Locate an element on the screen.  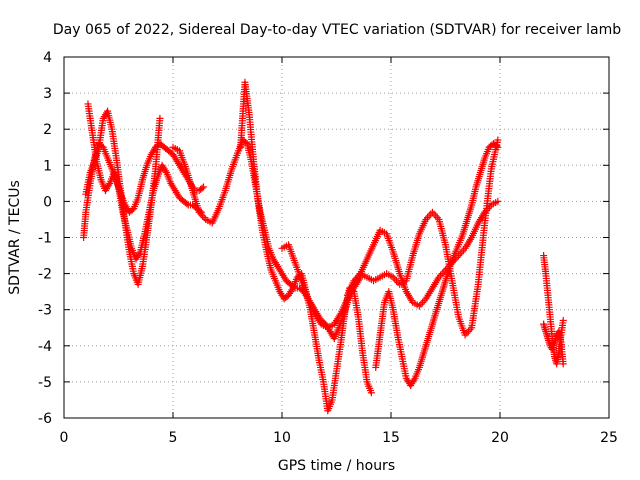
x-tick-label: 25 is located at coordinates (609, 438).